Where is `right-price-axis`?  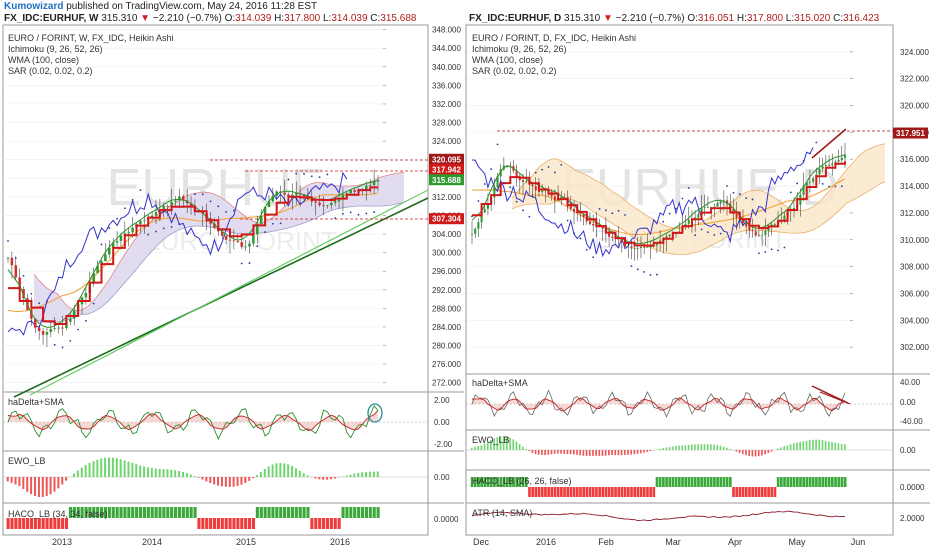 right-price-axis is located at coordinates (911, 280).